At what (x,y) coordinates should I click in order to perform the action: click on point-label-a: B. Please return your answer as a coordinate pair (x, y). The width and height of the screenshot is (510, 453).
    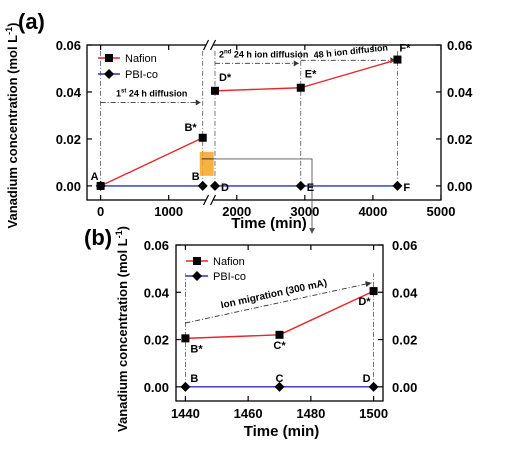
    Looking at the image, I should click on (196, 177).